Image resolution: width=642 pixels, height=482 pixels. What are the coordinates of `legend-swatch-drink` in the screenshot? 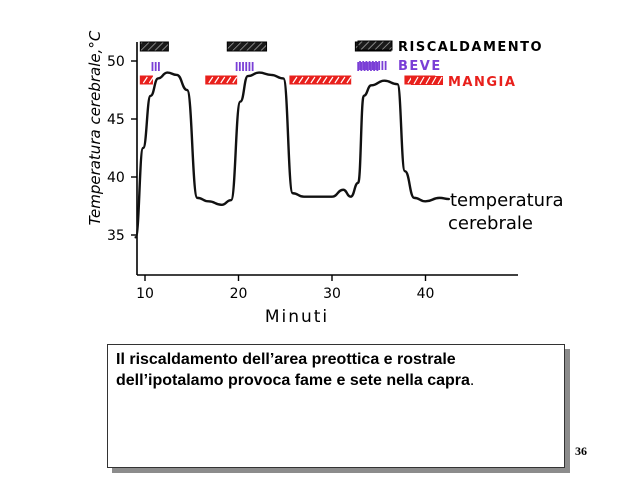 It's located at (373, 65).